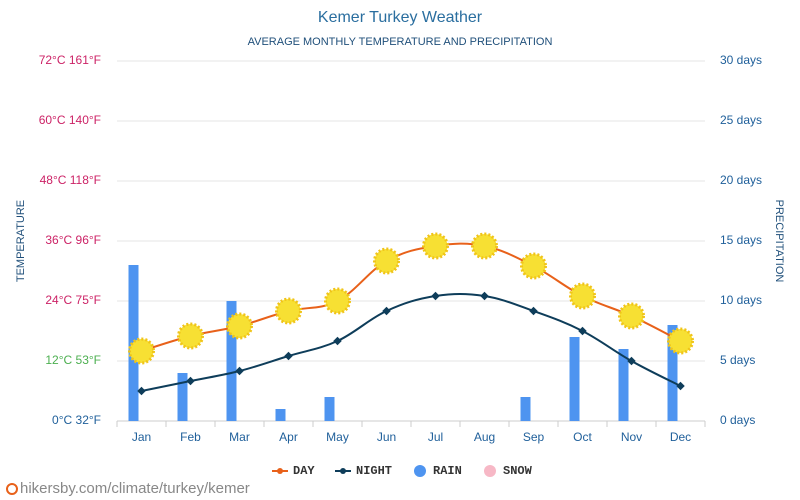 The image size is (800, 500). I want to click on y2-tick-label: 10 days, so click(741, 300).